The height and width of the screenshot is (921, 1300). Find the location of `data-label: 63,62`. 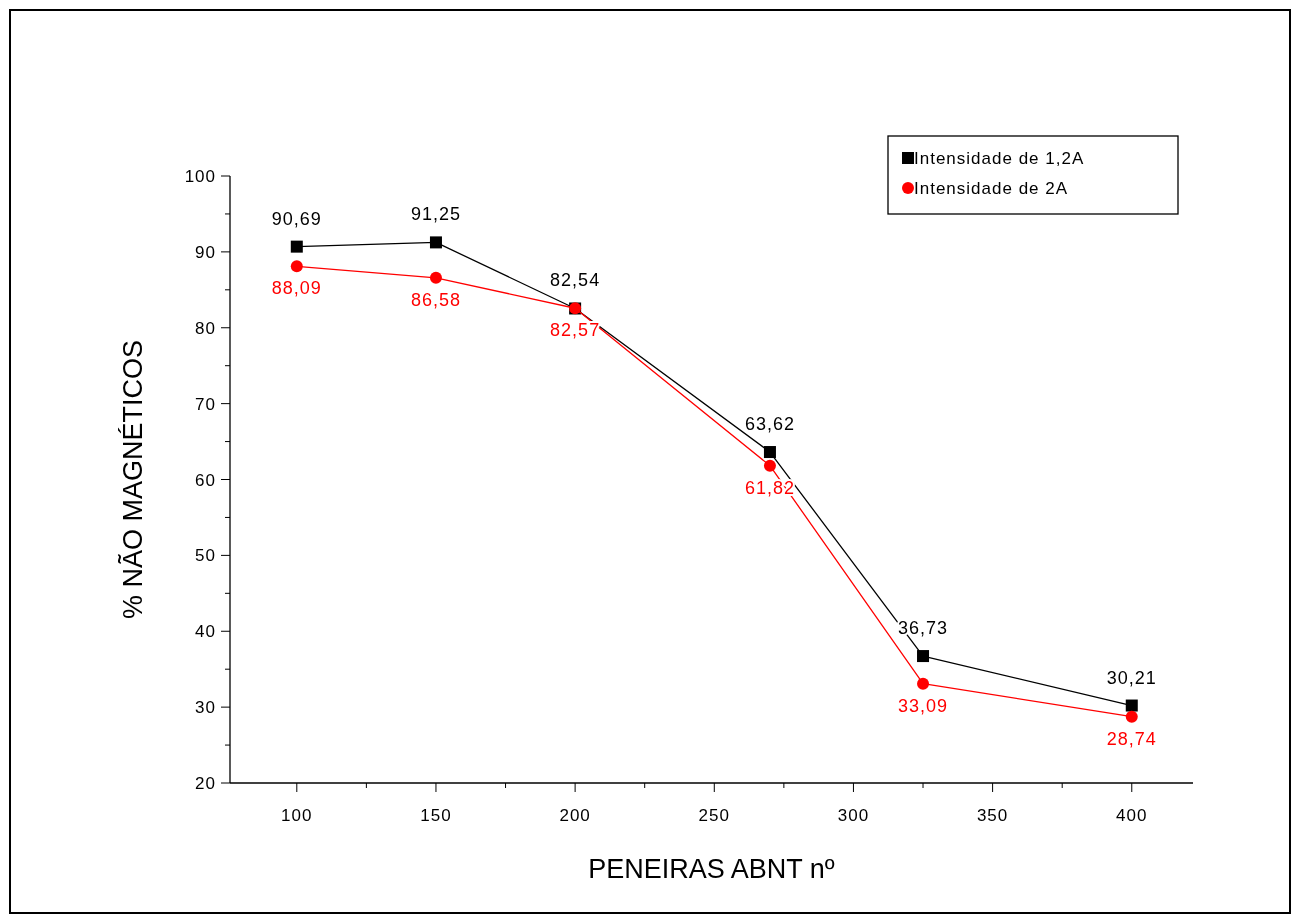

data-label: 63,62 is located at coordinates (769, 424).